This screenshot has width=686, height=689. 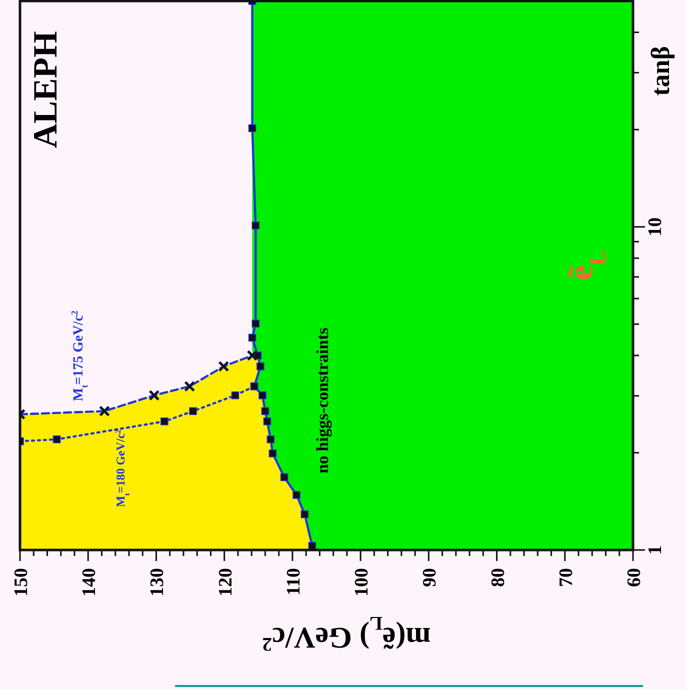 What do you see at coordinates (655, 226) in the screenshot?
I see `y-tick-label: 10` at bounding box center [655, 226].